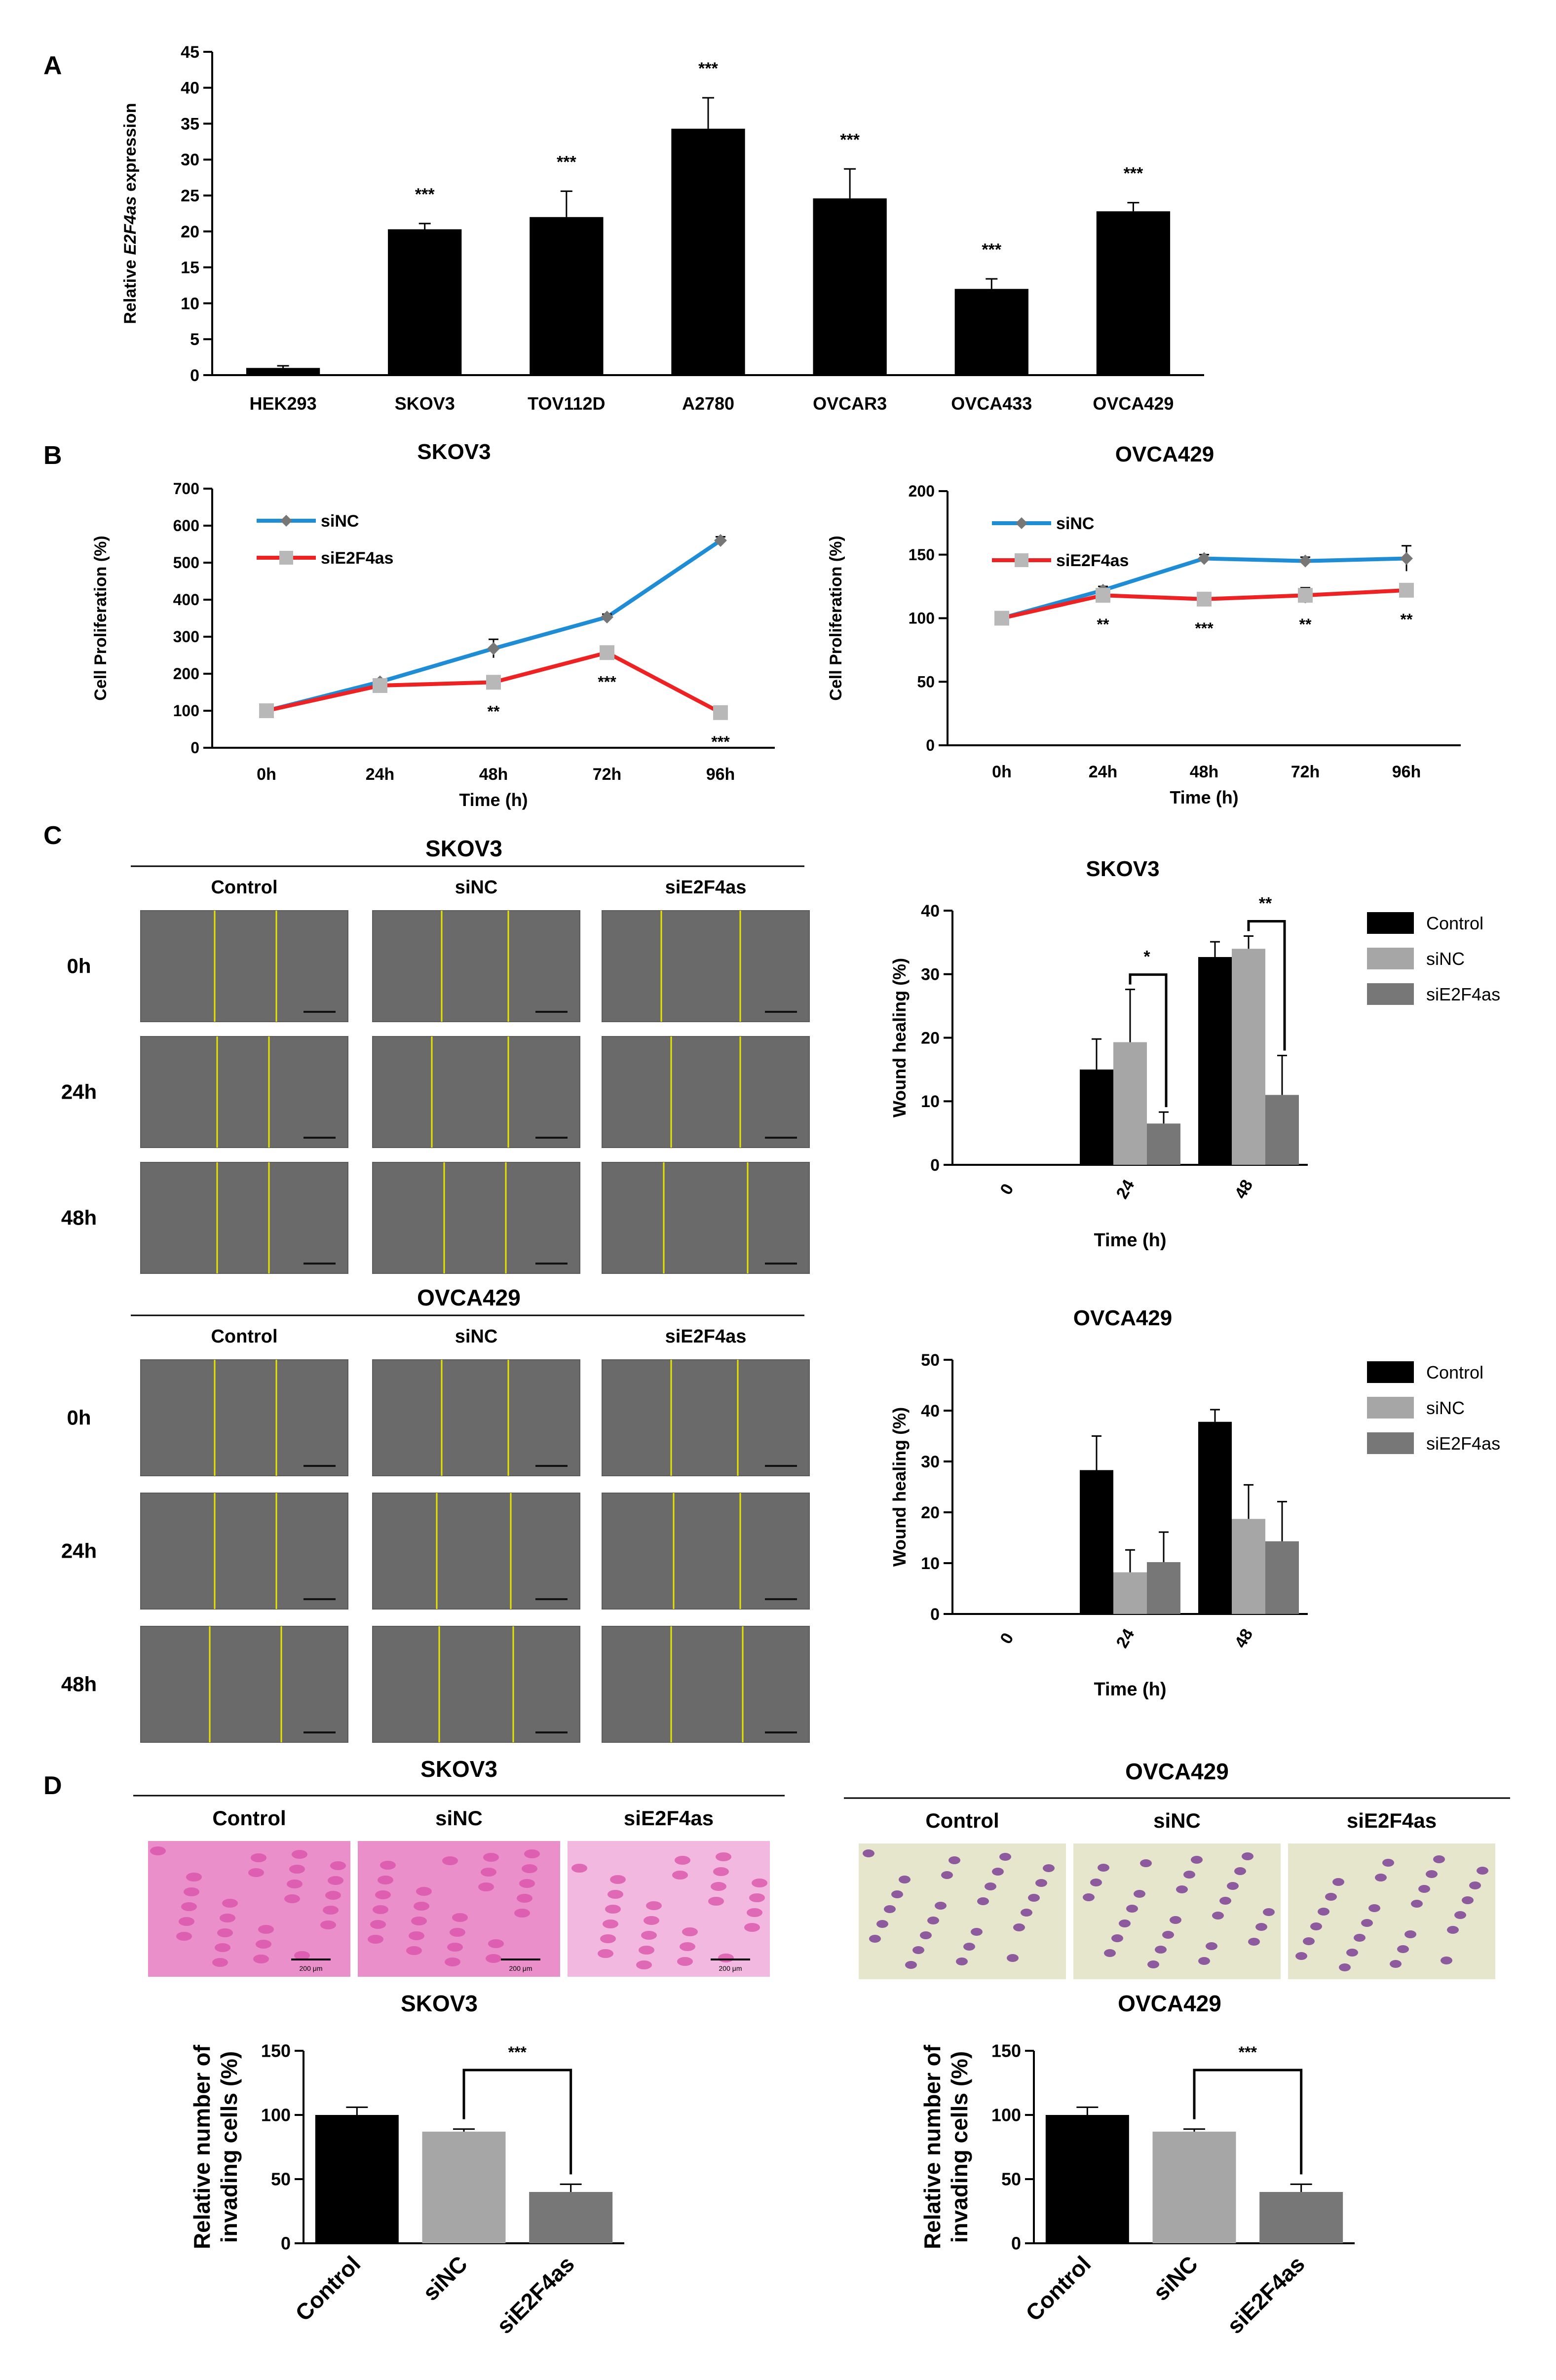 Image resolution: width=1556 pixels, height=2380 pixels. I want to click on significance-label: ***, so click(425, 194).